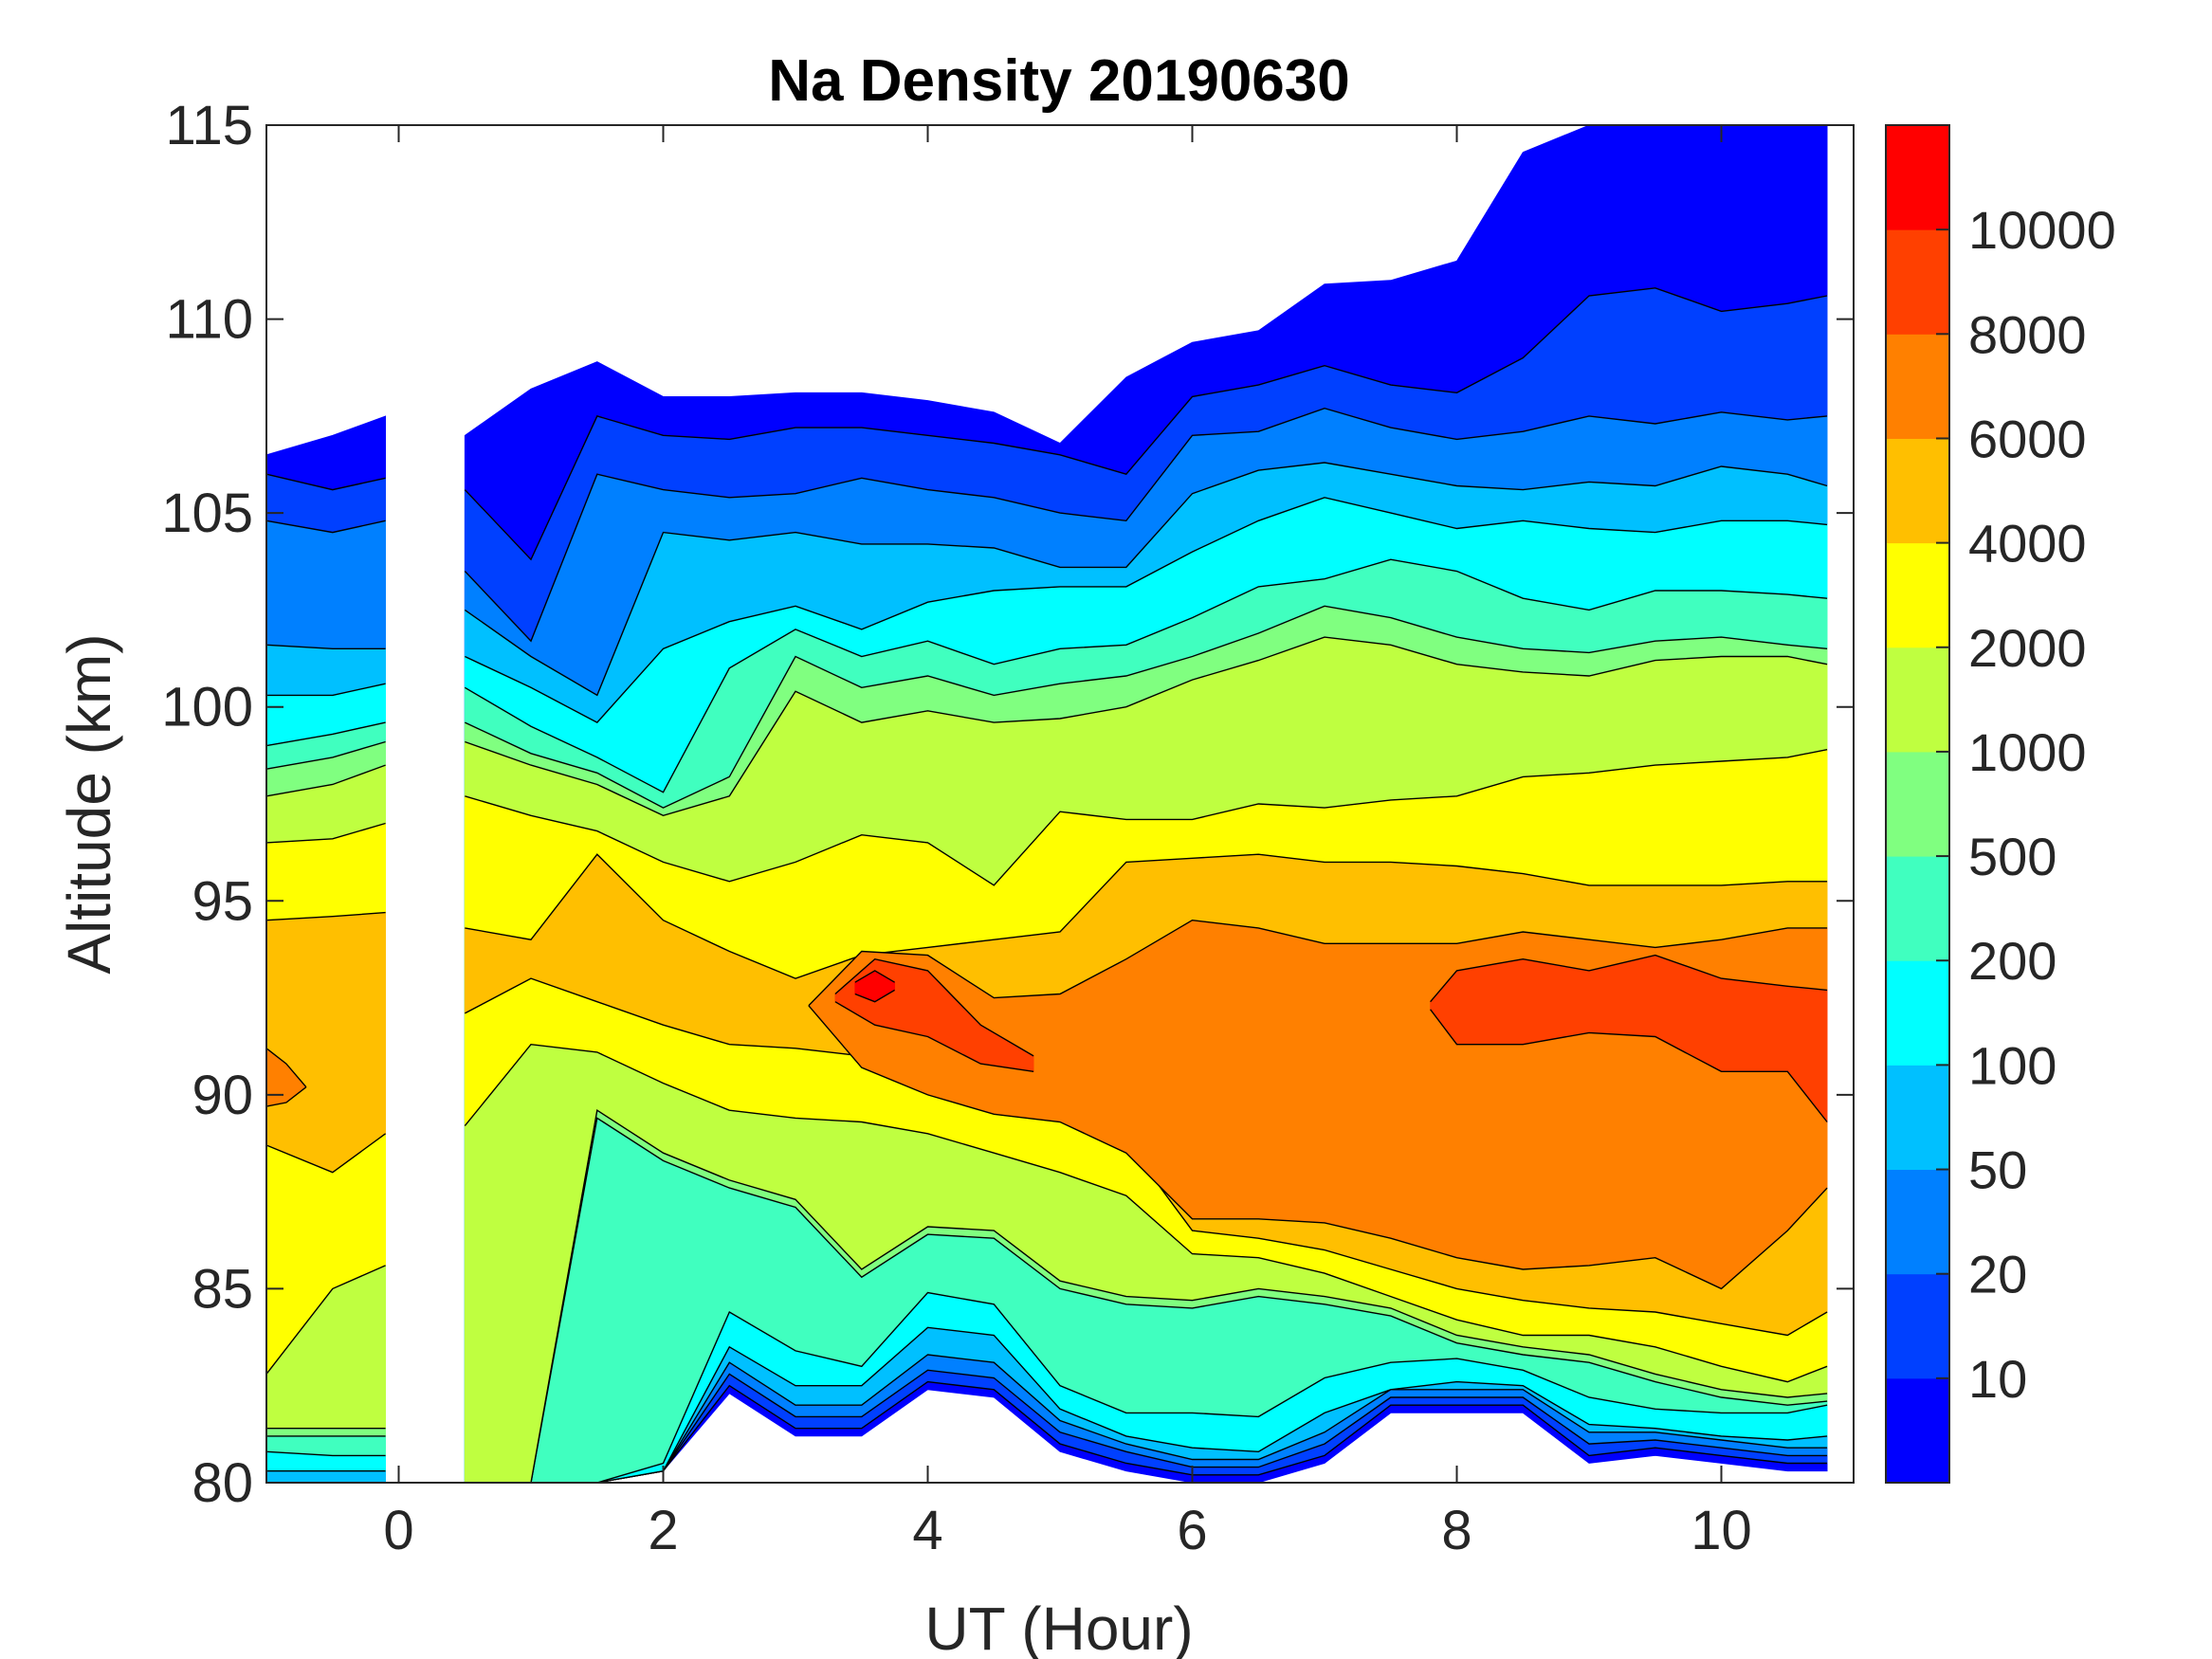 The width and height of the screenshot is (2212, 1659). What do you see at coordinates (2042, 230) in the screenshot?
I see `colorbar-tick-label: 10000` at bounding box center [2042, 230].